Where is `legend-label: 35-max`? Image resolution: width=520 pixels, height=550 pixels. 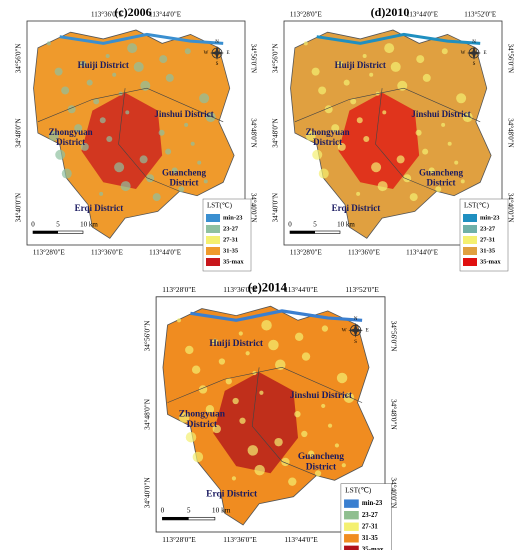 legend-label: 35-max is located at coordinates (233, 261).